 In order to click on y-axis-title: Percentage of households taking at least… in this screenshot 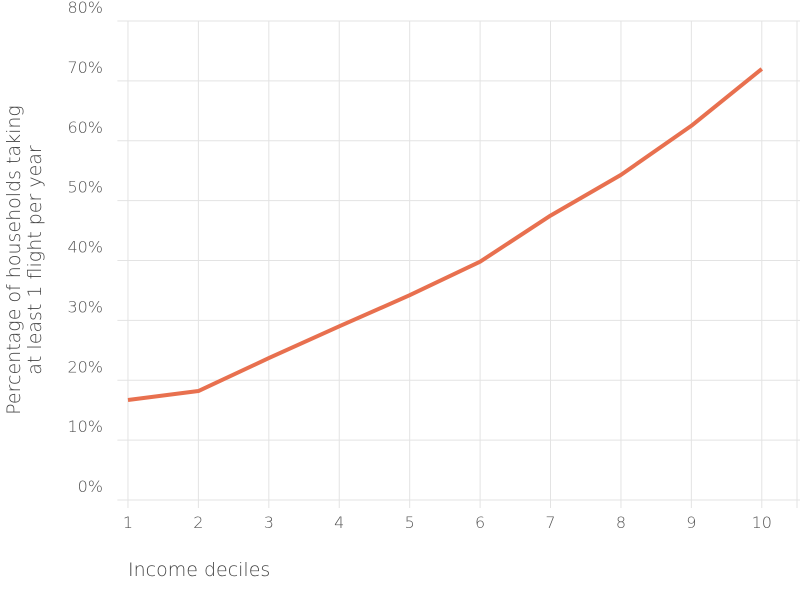, I will do `click(24, 260)`.